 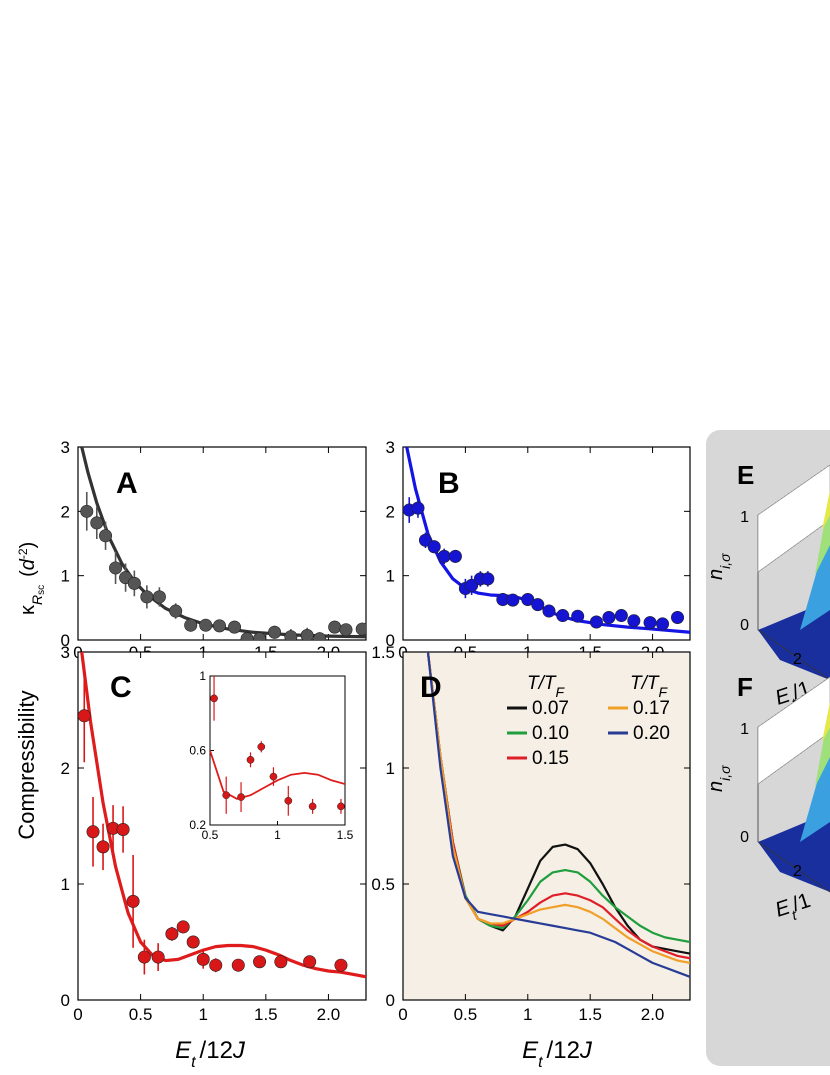 What do you see at coordinates (31, 578) in the screenshot?
I see `ylabel-kappa: κRsc(d-2)` at bounding box center [31, 578].